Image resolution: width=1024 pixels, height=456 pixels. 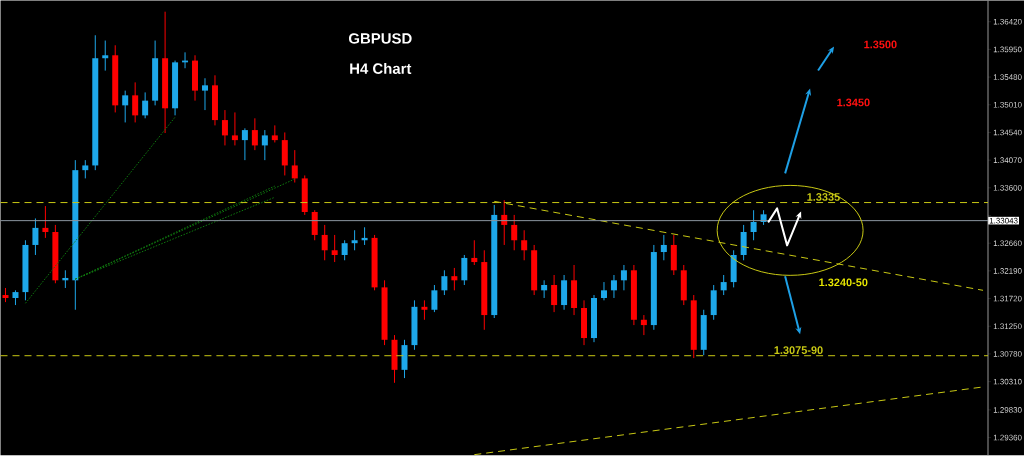 What do you see at coordinates (381, 69) in the screenshot?
I see `text: H4 Chart` at bounding box center [381, 69].